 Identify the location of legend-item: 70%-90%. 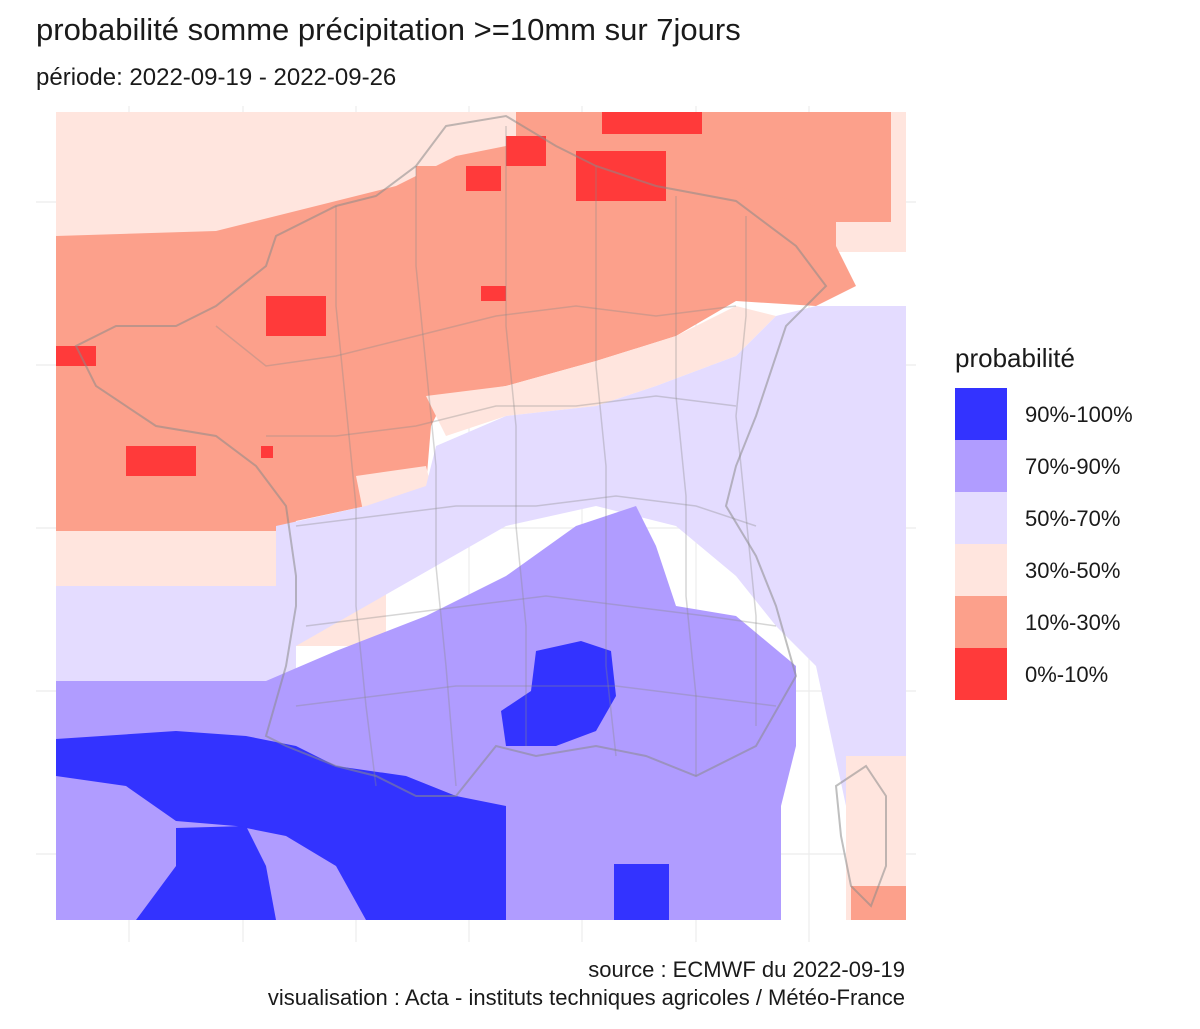
(1065, 466).